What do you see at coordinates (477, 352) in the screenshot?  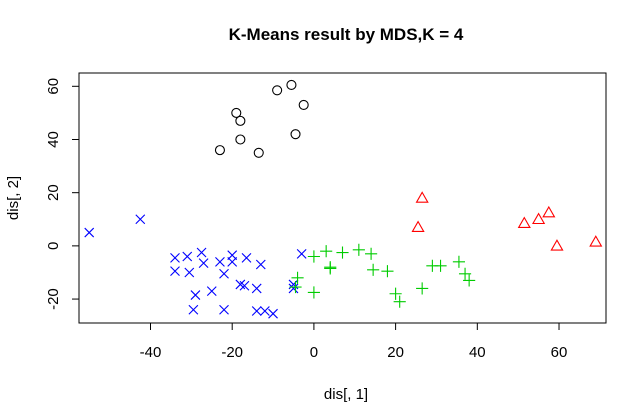 I see `x-tick-label: 40` at bounding box center [477, 352].